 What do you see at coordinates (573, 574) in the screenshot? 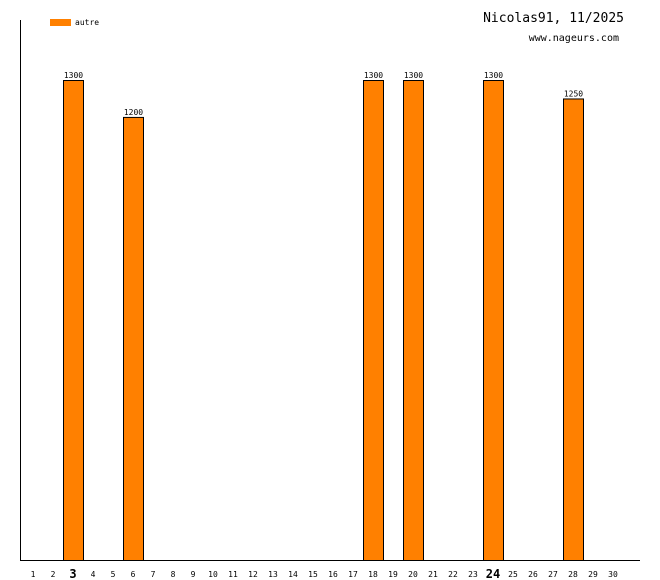
I see `x-tick-label: 28` at bounding box center [573, 574].